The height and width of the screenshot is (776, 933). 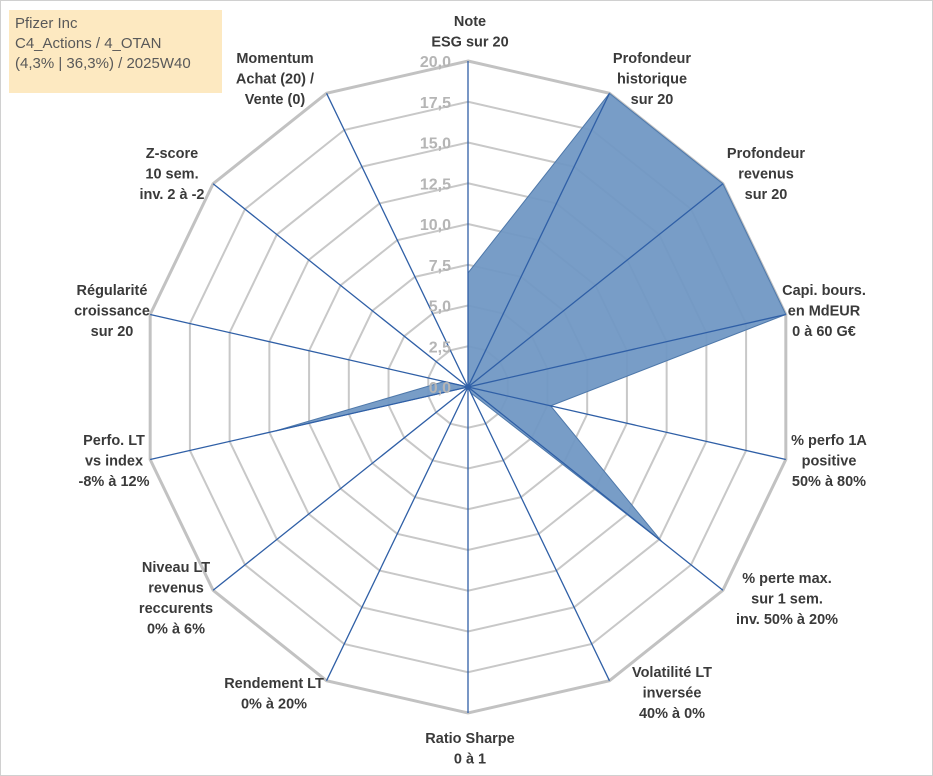 What do you see at coordinates (787, 599) in the screenshot?
I see `axis-label: % perte max. sur 1 sem. inv. 50% à 20%` at bounding box center [787, 599].